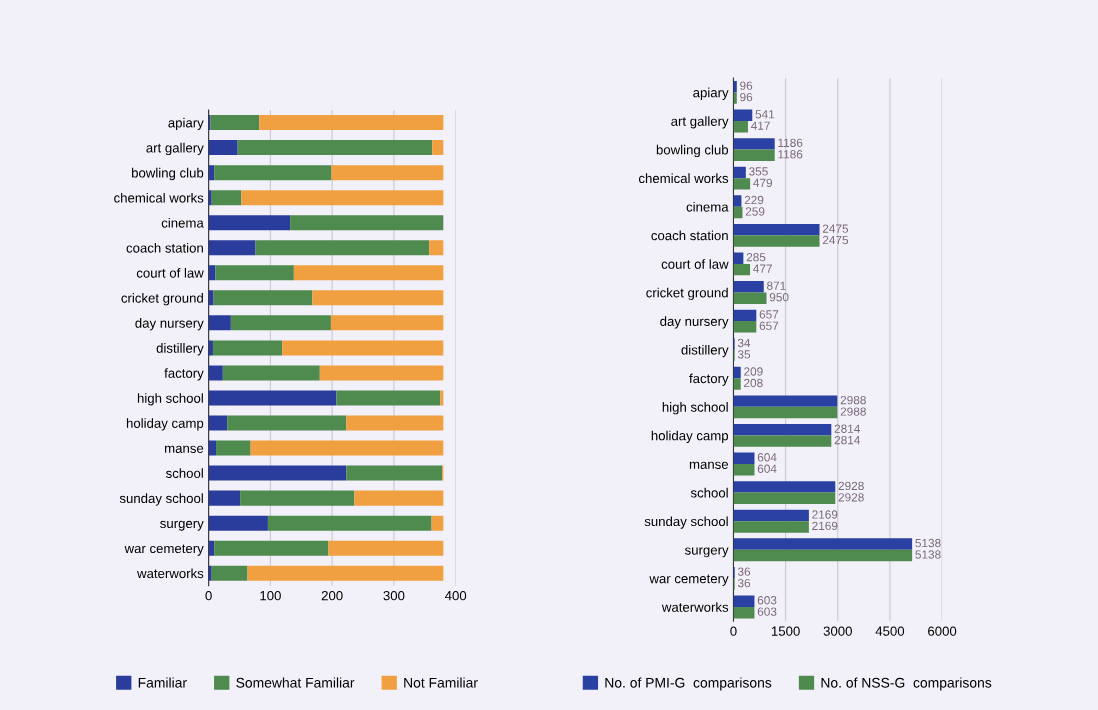  I want to click on x-tick-label: 1500, so click(785, 631).